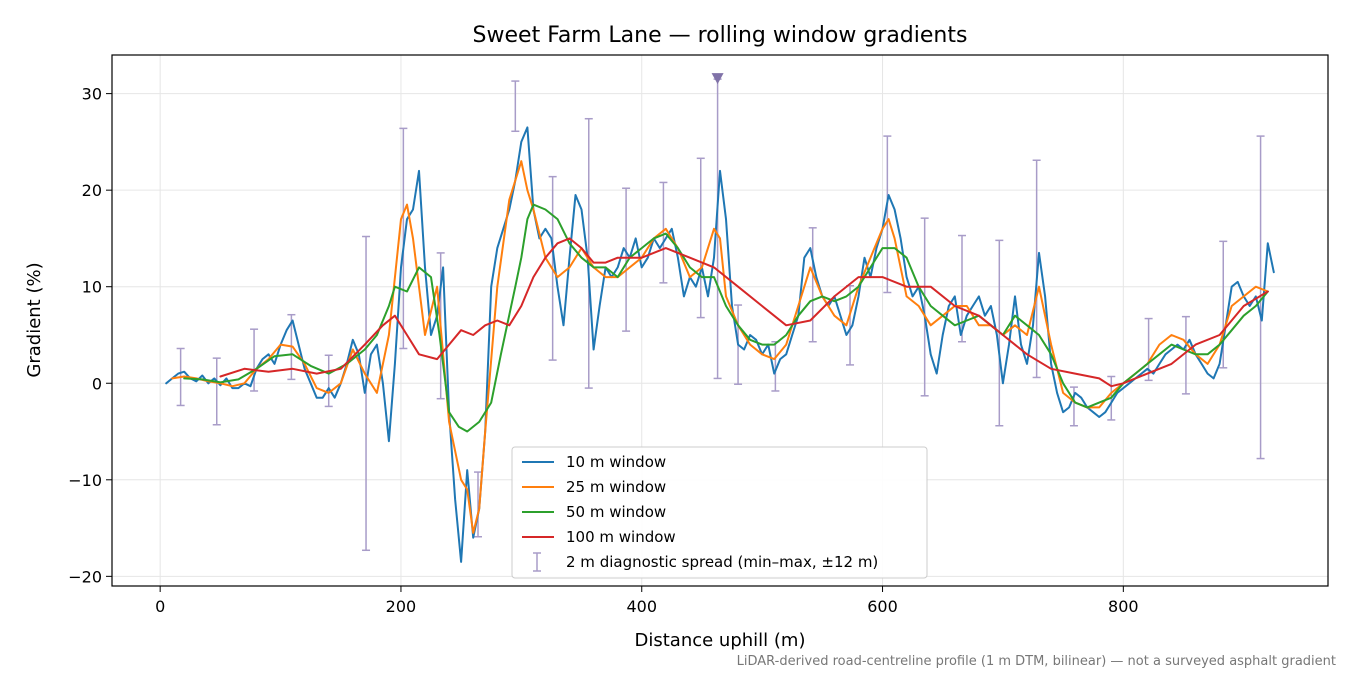 Image resolution: width=1350 pixels, height=675 pixels. Describe the element at coordinates (85, 480) in the screenshot. I see `y-tick-label: −10` at that location.